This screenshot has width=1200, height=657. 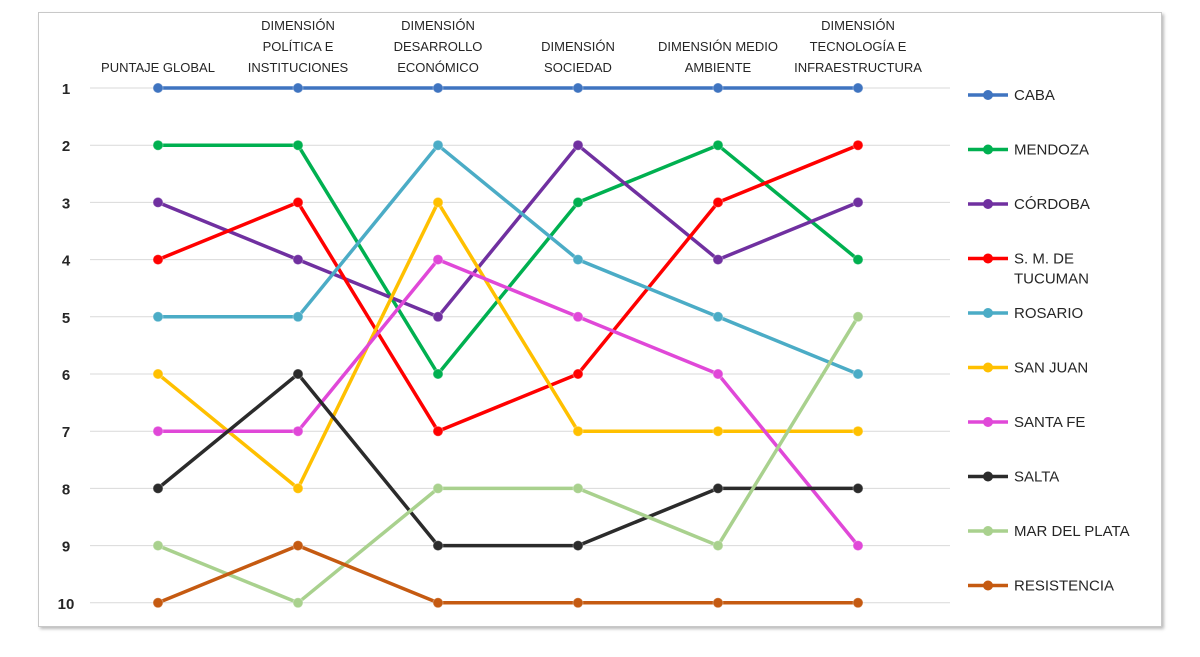 I want to click on y-tick-label: 4, so click(x=66, y=261).